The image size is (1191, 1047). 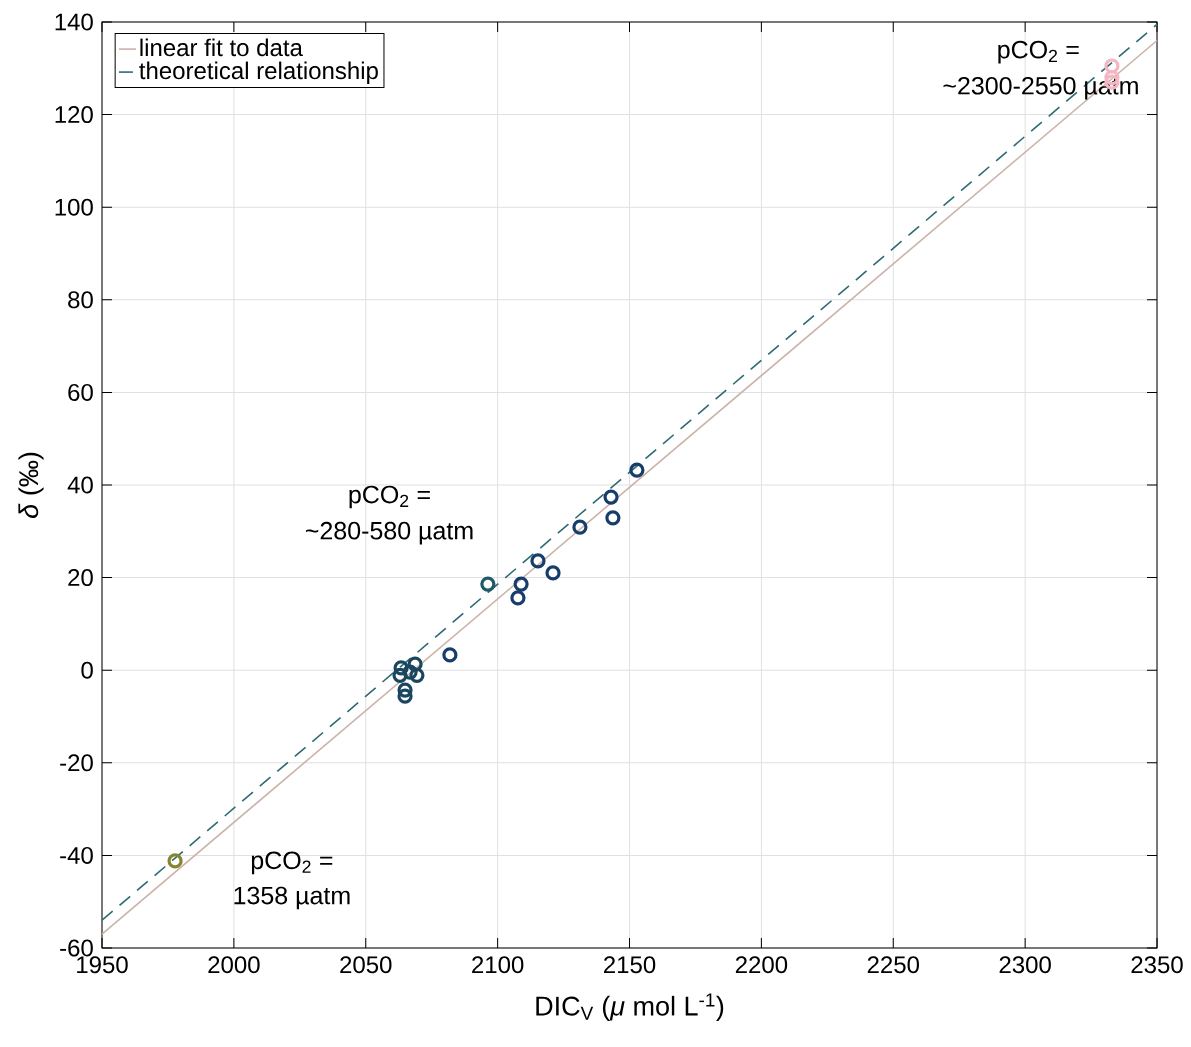 What do you see at coordinates (80, 392) in the screenshot?
I see `y-tick-label: 60` at bounding box center [80, 392].